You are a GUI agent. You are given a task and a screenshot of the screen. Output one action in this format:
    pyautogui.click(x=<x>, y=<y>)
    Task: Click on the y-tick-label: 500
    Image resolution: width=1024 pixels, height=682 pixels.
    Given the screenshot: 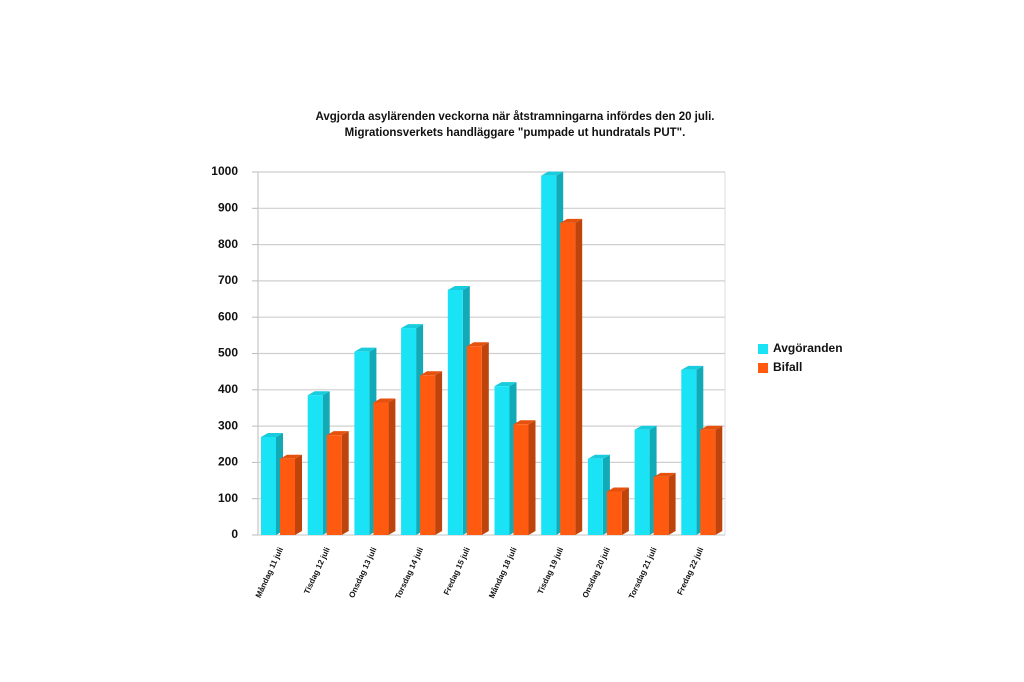 What is the action you would take?
    pyautogui.click(x=228, y=353)
    